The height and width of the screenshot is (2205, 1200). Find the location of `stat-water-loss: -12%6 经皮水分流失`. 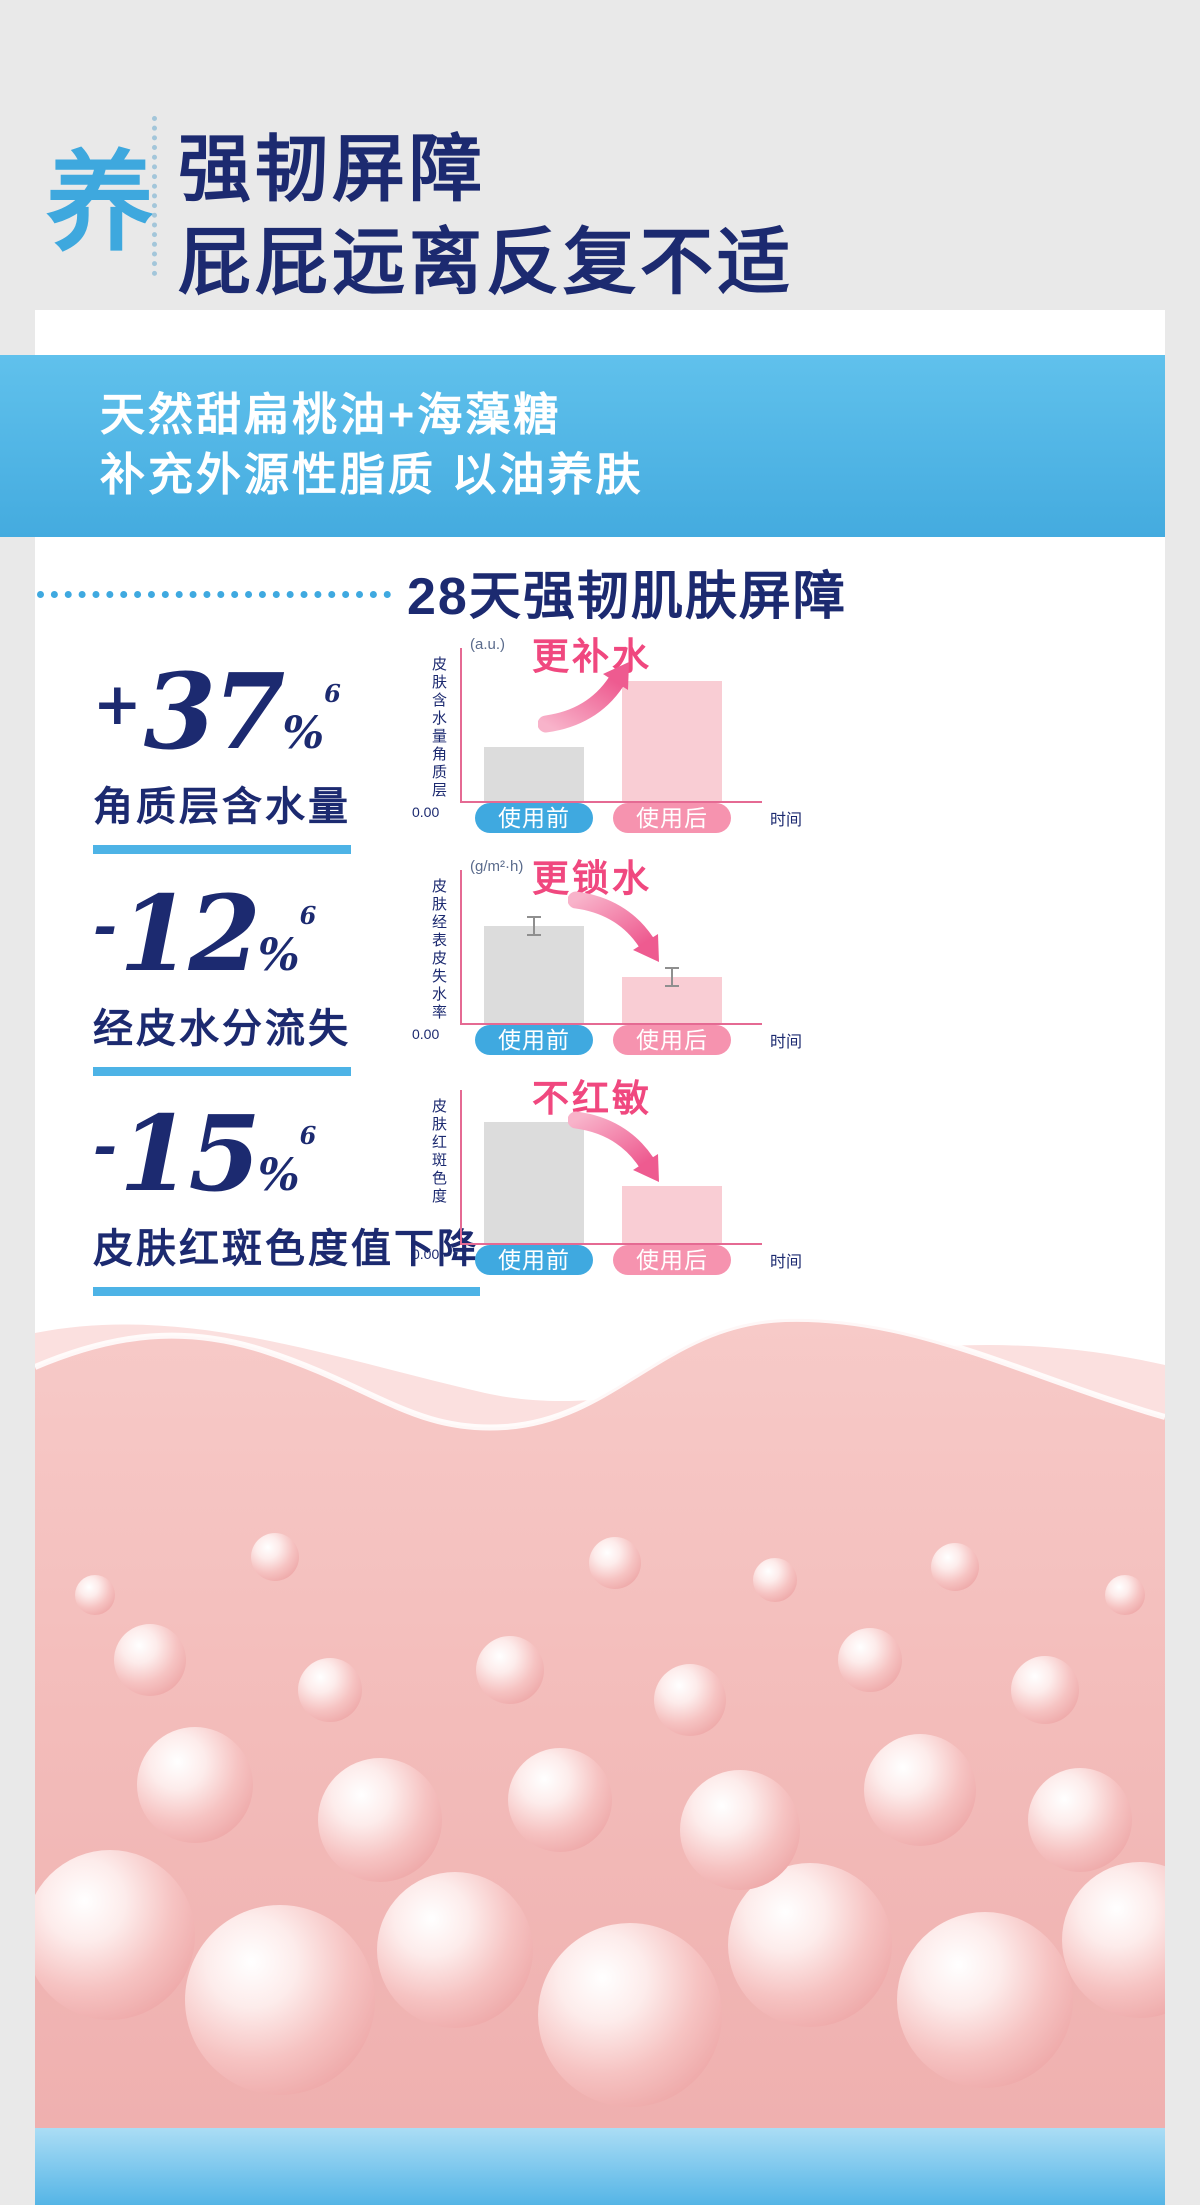

stat-water-loss: -12%6 经皮水分流失 is located at coordinates (222, 979).